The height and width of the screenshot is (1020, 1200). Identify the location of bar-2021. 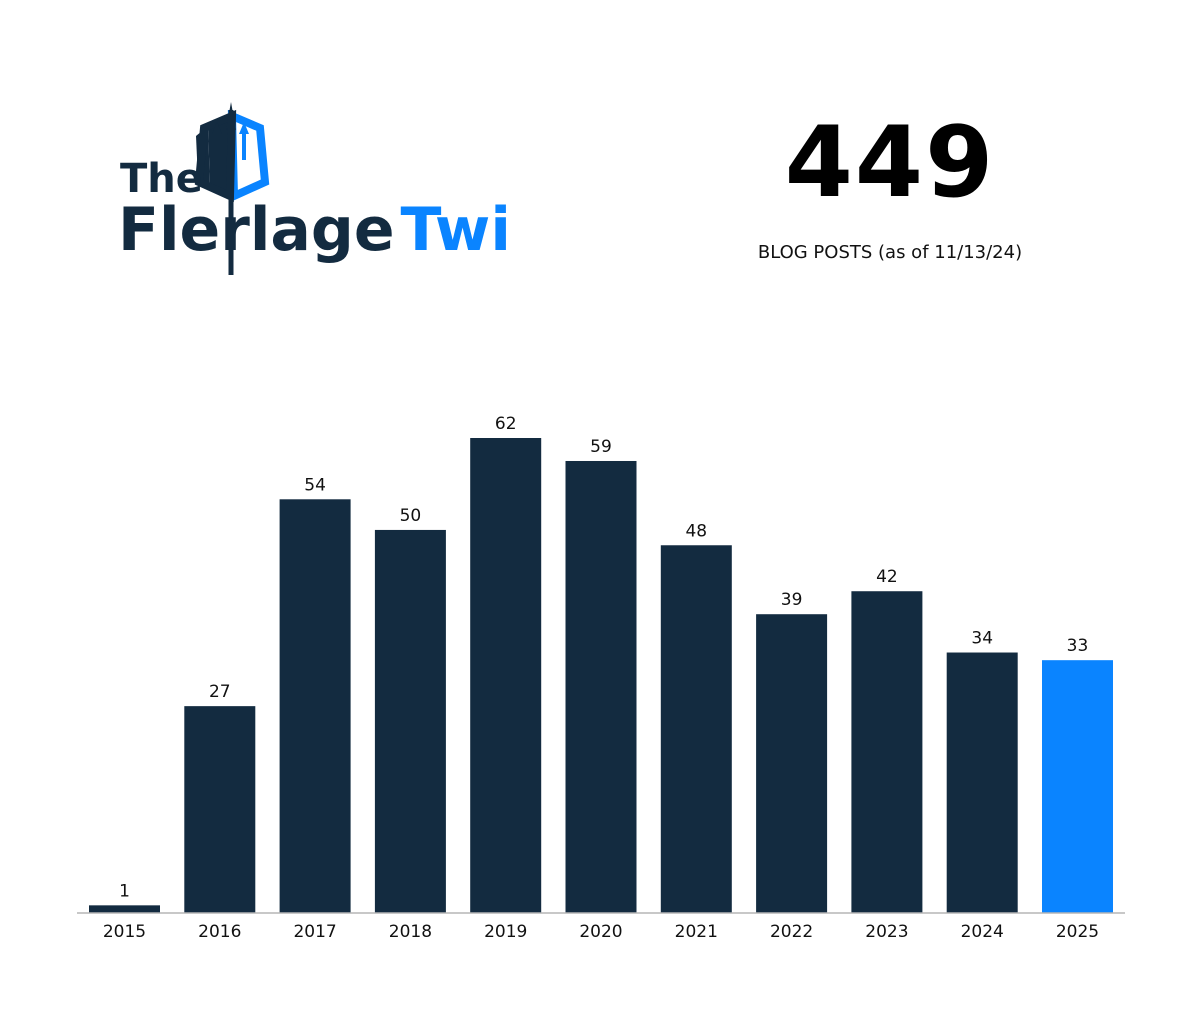
(696, 729).